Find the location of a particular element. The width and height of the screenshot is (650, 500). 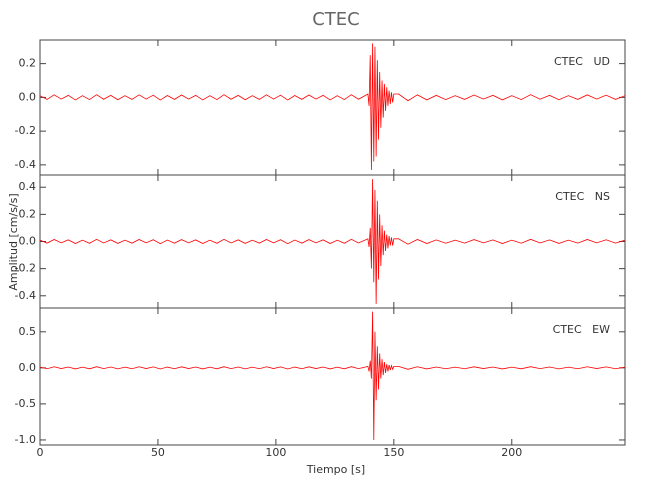

panel-label: CTEC UD is located at coordinates (582, 61).